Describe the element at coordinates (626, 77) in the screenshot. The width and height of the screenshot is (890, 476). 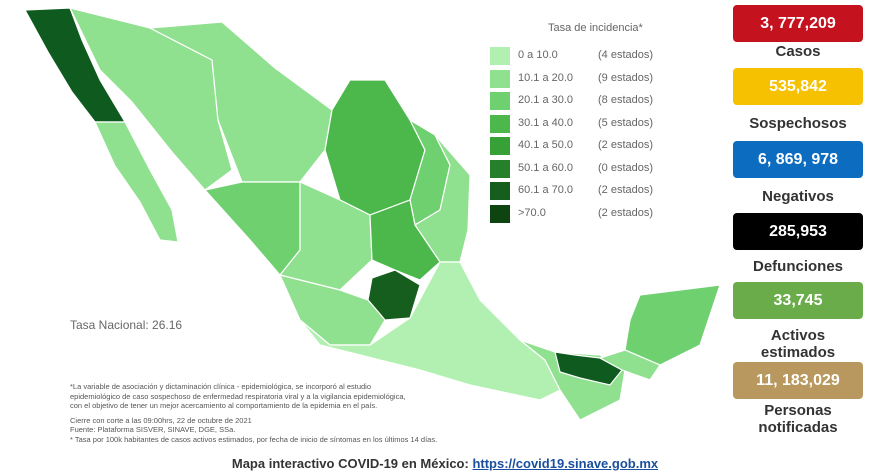
I see `legend-count: (9 estados)` at that location.